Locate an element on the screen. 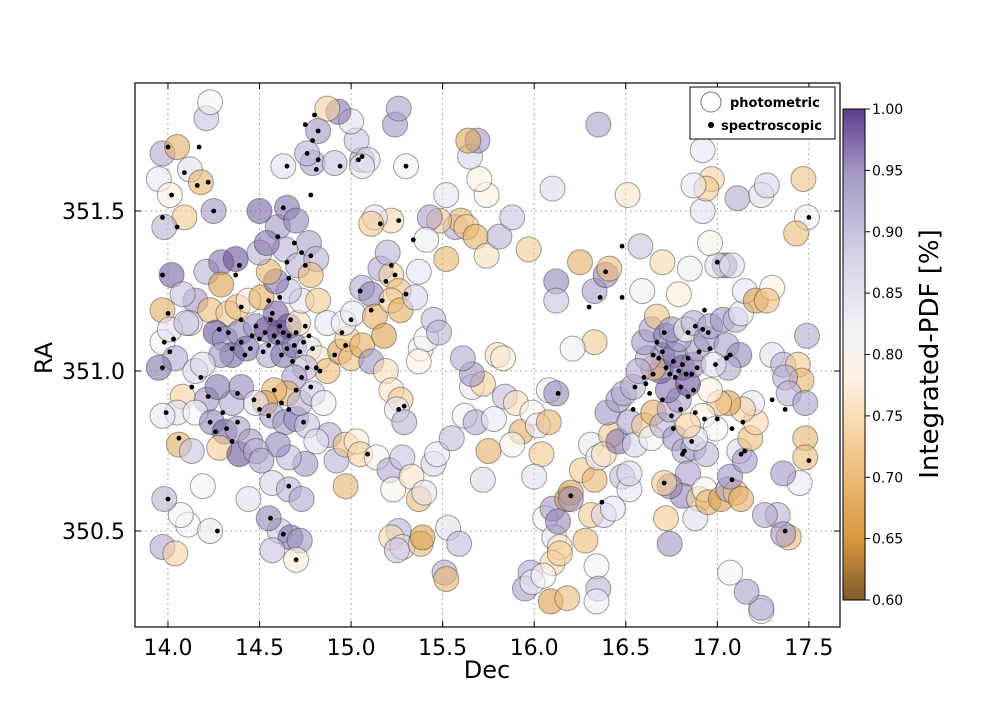 The height and width of the screenshot is (712, 1008). colorbar-tick-label: 0.90 is located at coordinates (887, 233).